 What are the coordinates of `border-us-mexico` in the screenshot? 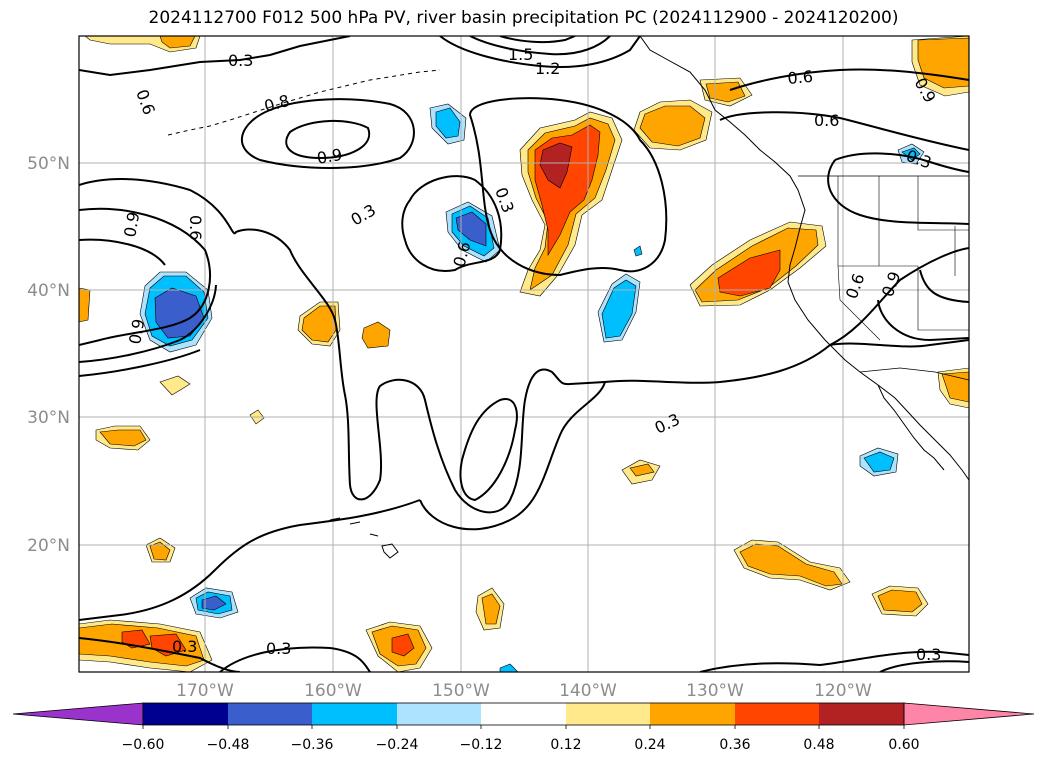 It's located at (914, 374).